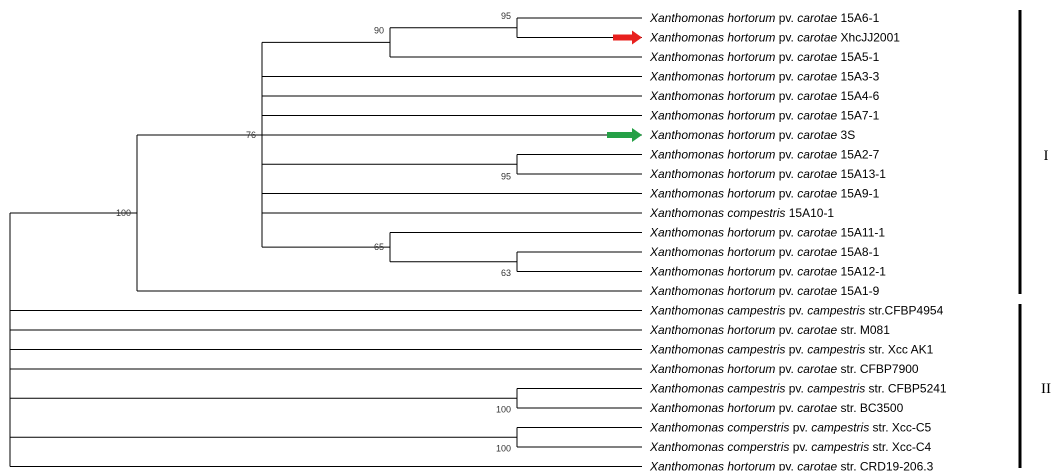 The image size is (1052, 471). What do you see at coordinates (868, 38) in the screenshot?
I see `leaf-strain: XhcJJ2001` at bounding box center [868, 38].